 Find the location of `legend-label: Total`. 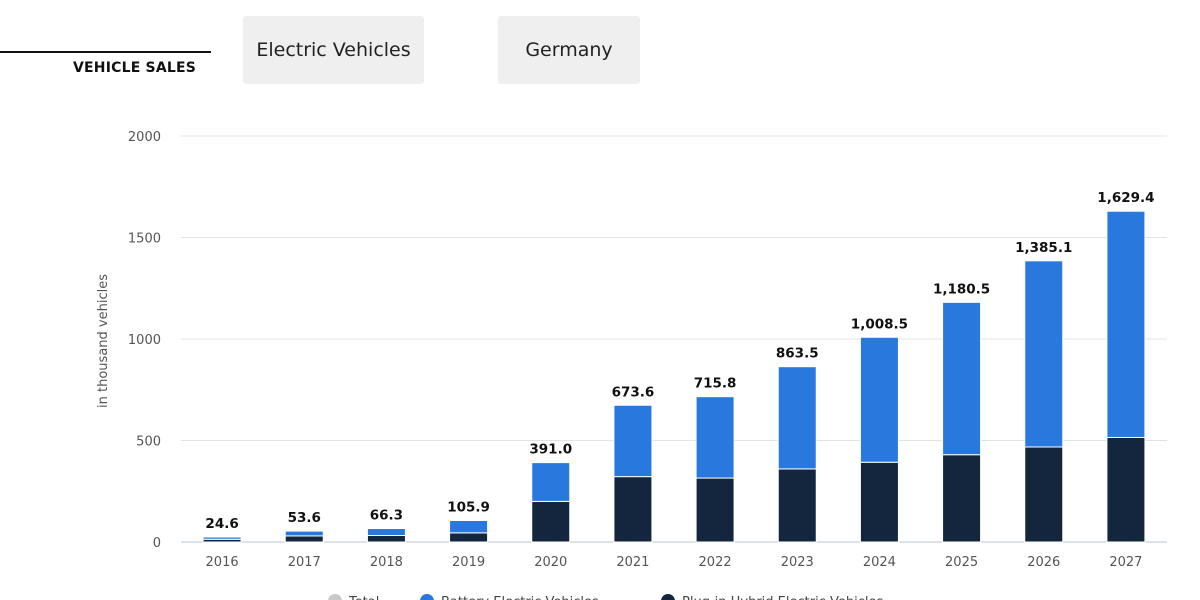

legend-label: Total is located at coordinates (363, 597).